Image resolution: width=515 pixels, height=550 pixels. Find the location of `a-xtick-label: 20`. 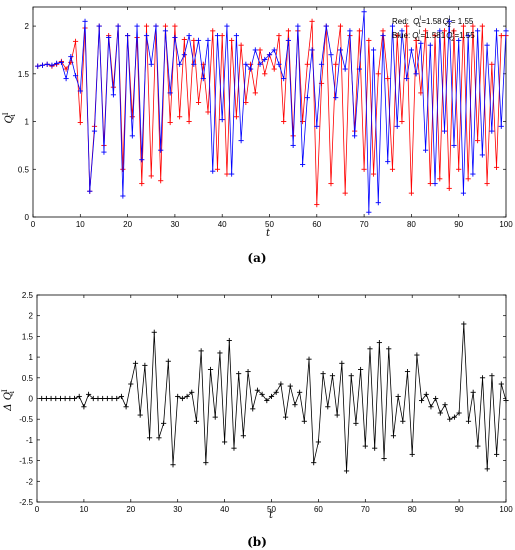

a-xtick-label: 20 is located at coordinates (127, 224).